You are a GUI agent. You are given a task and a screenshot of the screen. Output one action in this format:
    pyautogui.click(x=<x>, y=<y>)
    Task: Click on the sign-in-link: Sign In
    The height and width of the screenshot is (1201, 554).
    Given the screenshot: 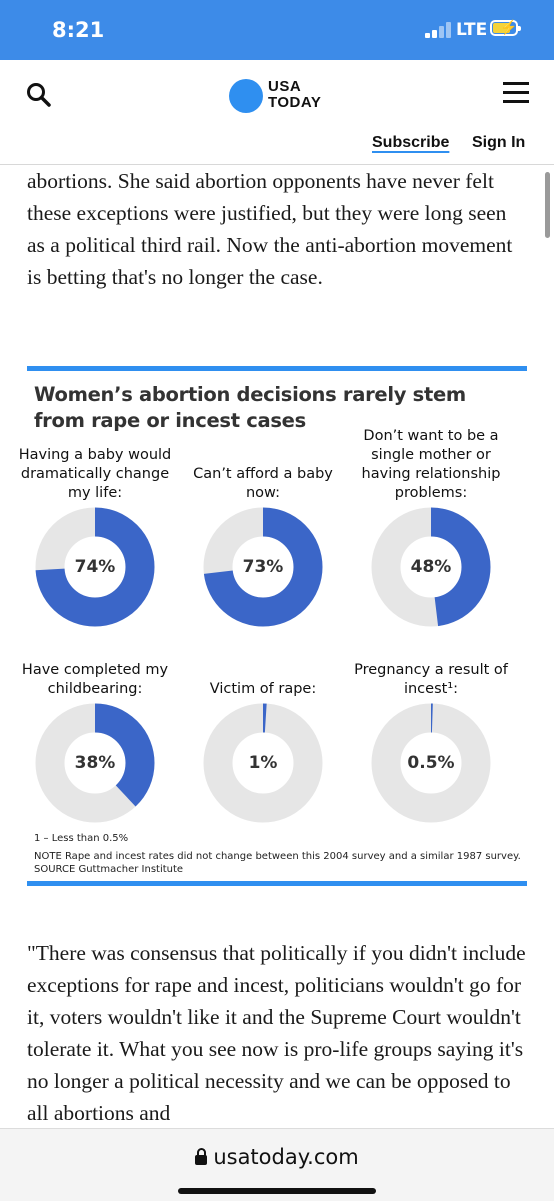 What is the action you would take?
    pyautogui.click(x=499, y=142)
    